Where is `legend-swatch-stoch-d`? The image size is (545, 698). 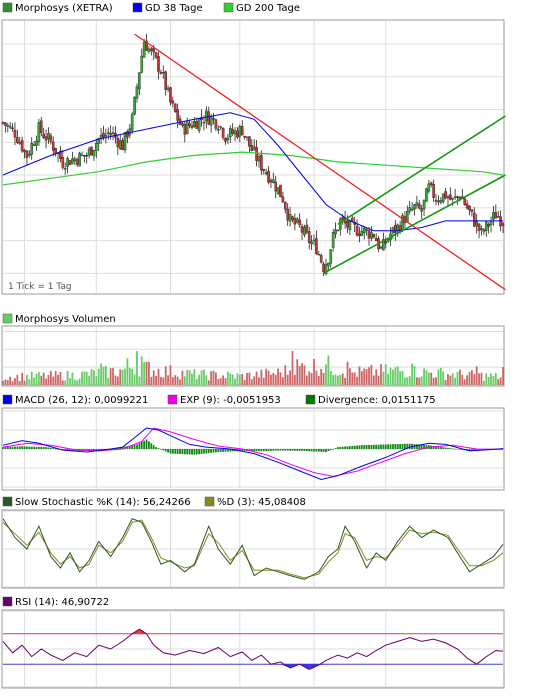
legend-swatch-stoch-d is located at coordinates (209, 501).